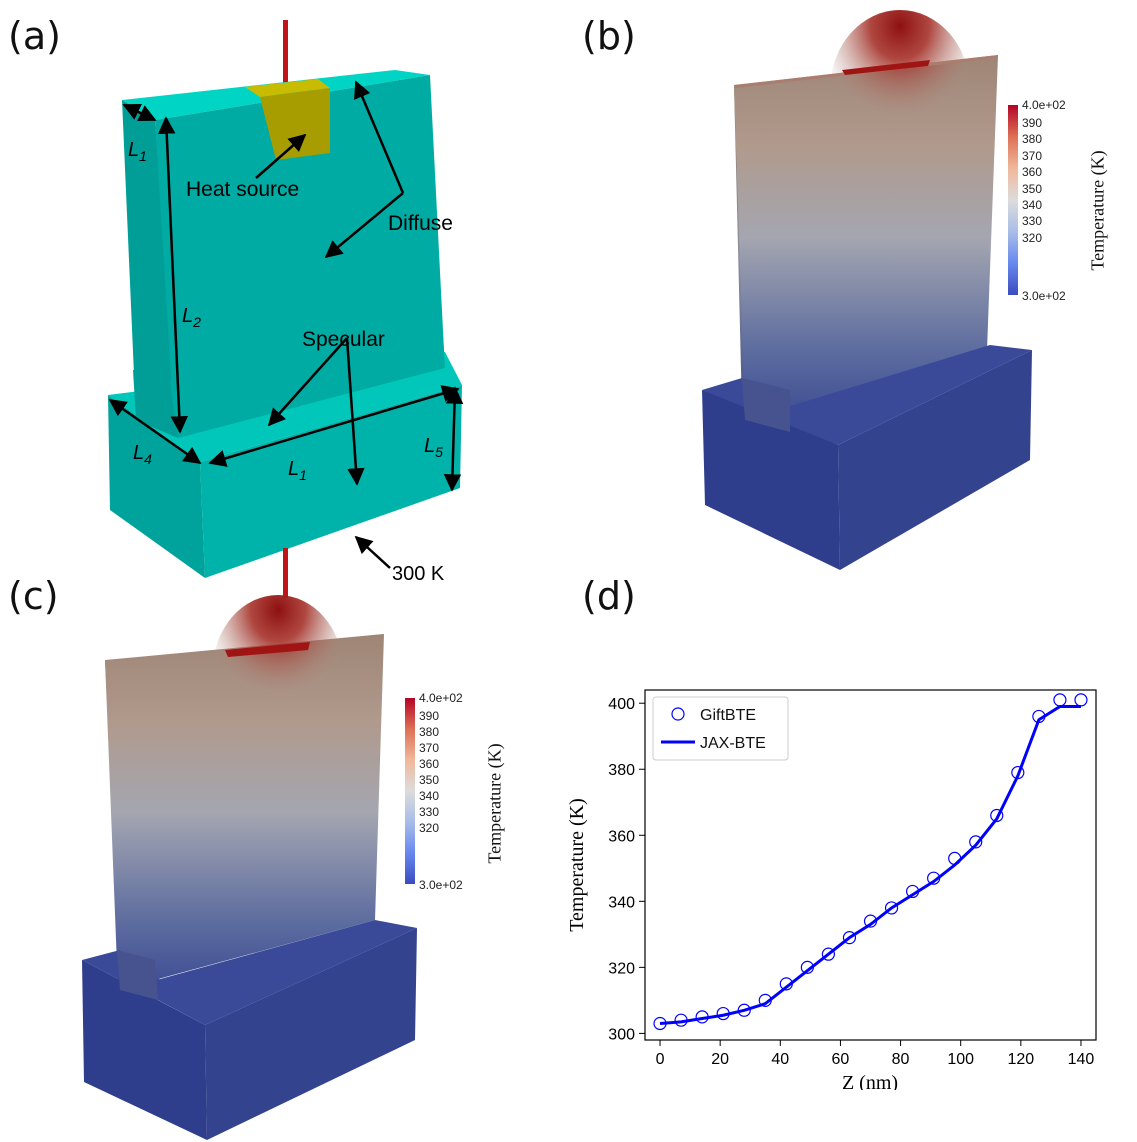 This screenshot has width=1137, height=1142. Describe the element at coordinates (242, 189) in the screenshot. I see `heat-source-label: Heat source` at that location.